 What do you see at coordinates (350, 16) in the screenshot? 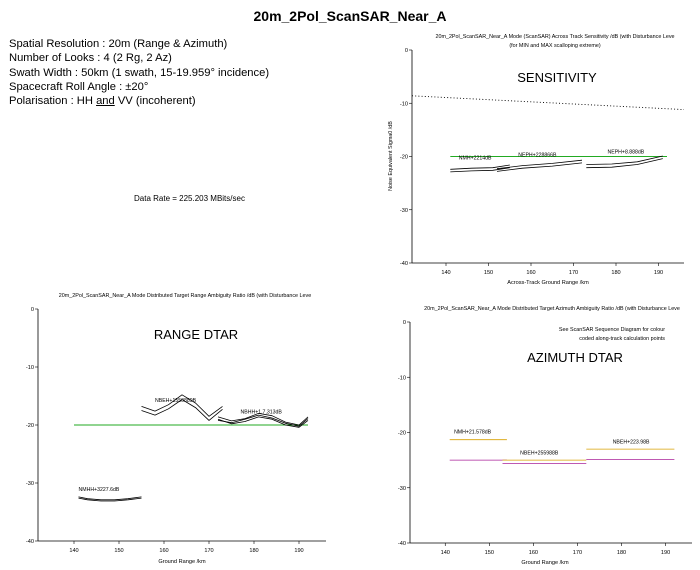
I see `page-title: 20m_2Pol_ScanSAR_Near_A` at bounding box center [350, 16].